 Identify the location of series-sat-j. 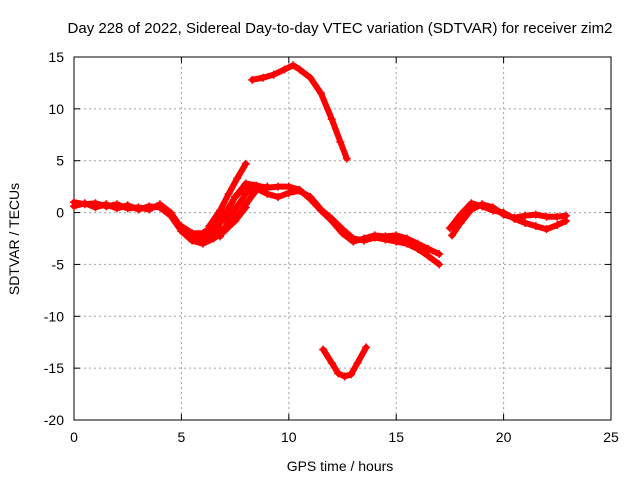
(509, 220).